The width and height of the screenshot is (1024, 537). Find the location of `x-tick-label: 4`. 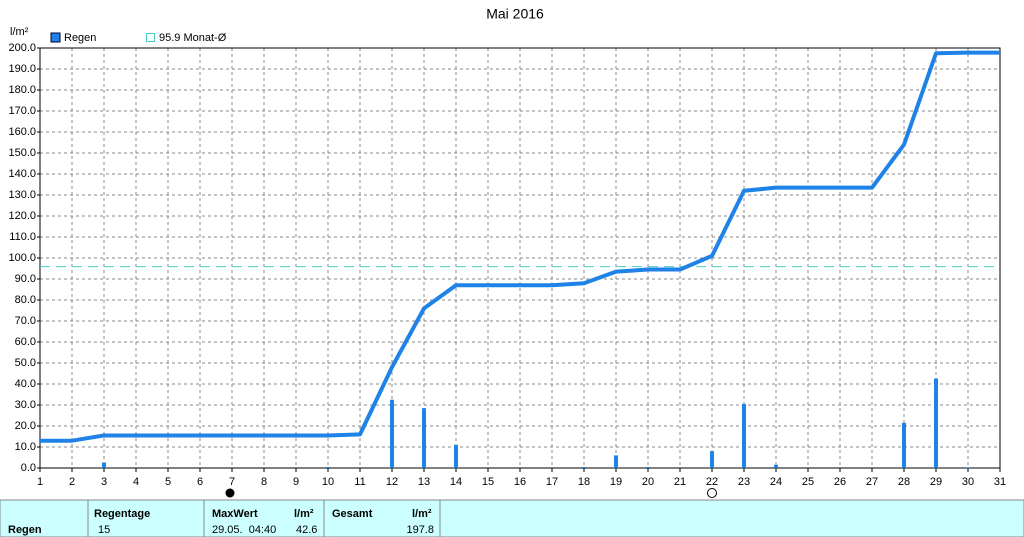

x-tick-label: 4 is located at coordinates (136, 482).